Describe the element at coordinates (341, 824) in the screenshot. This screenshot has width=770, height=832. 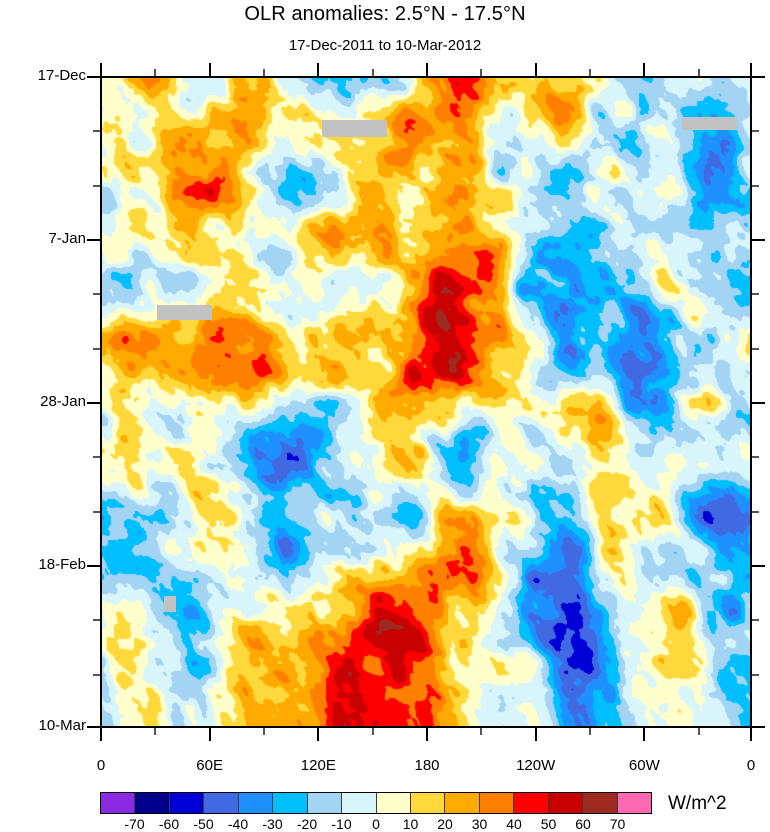
I see `colorbar-tick-label: -10` at that location.